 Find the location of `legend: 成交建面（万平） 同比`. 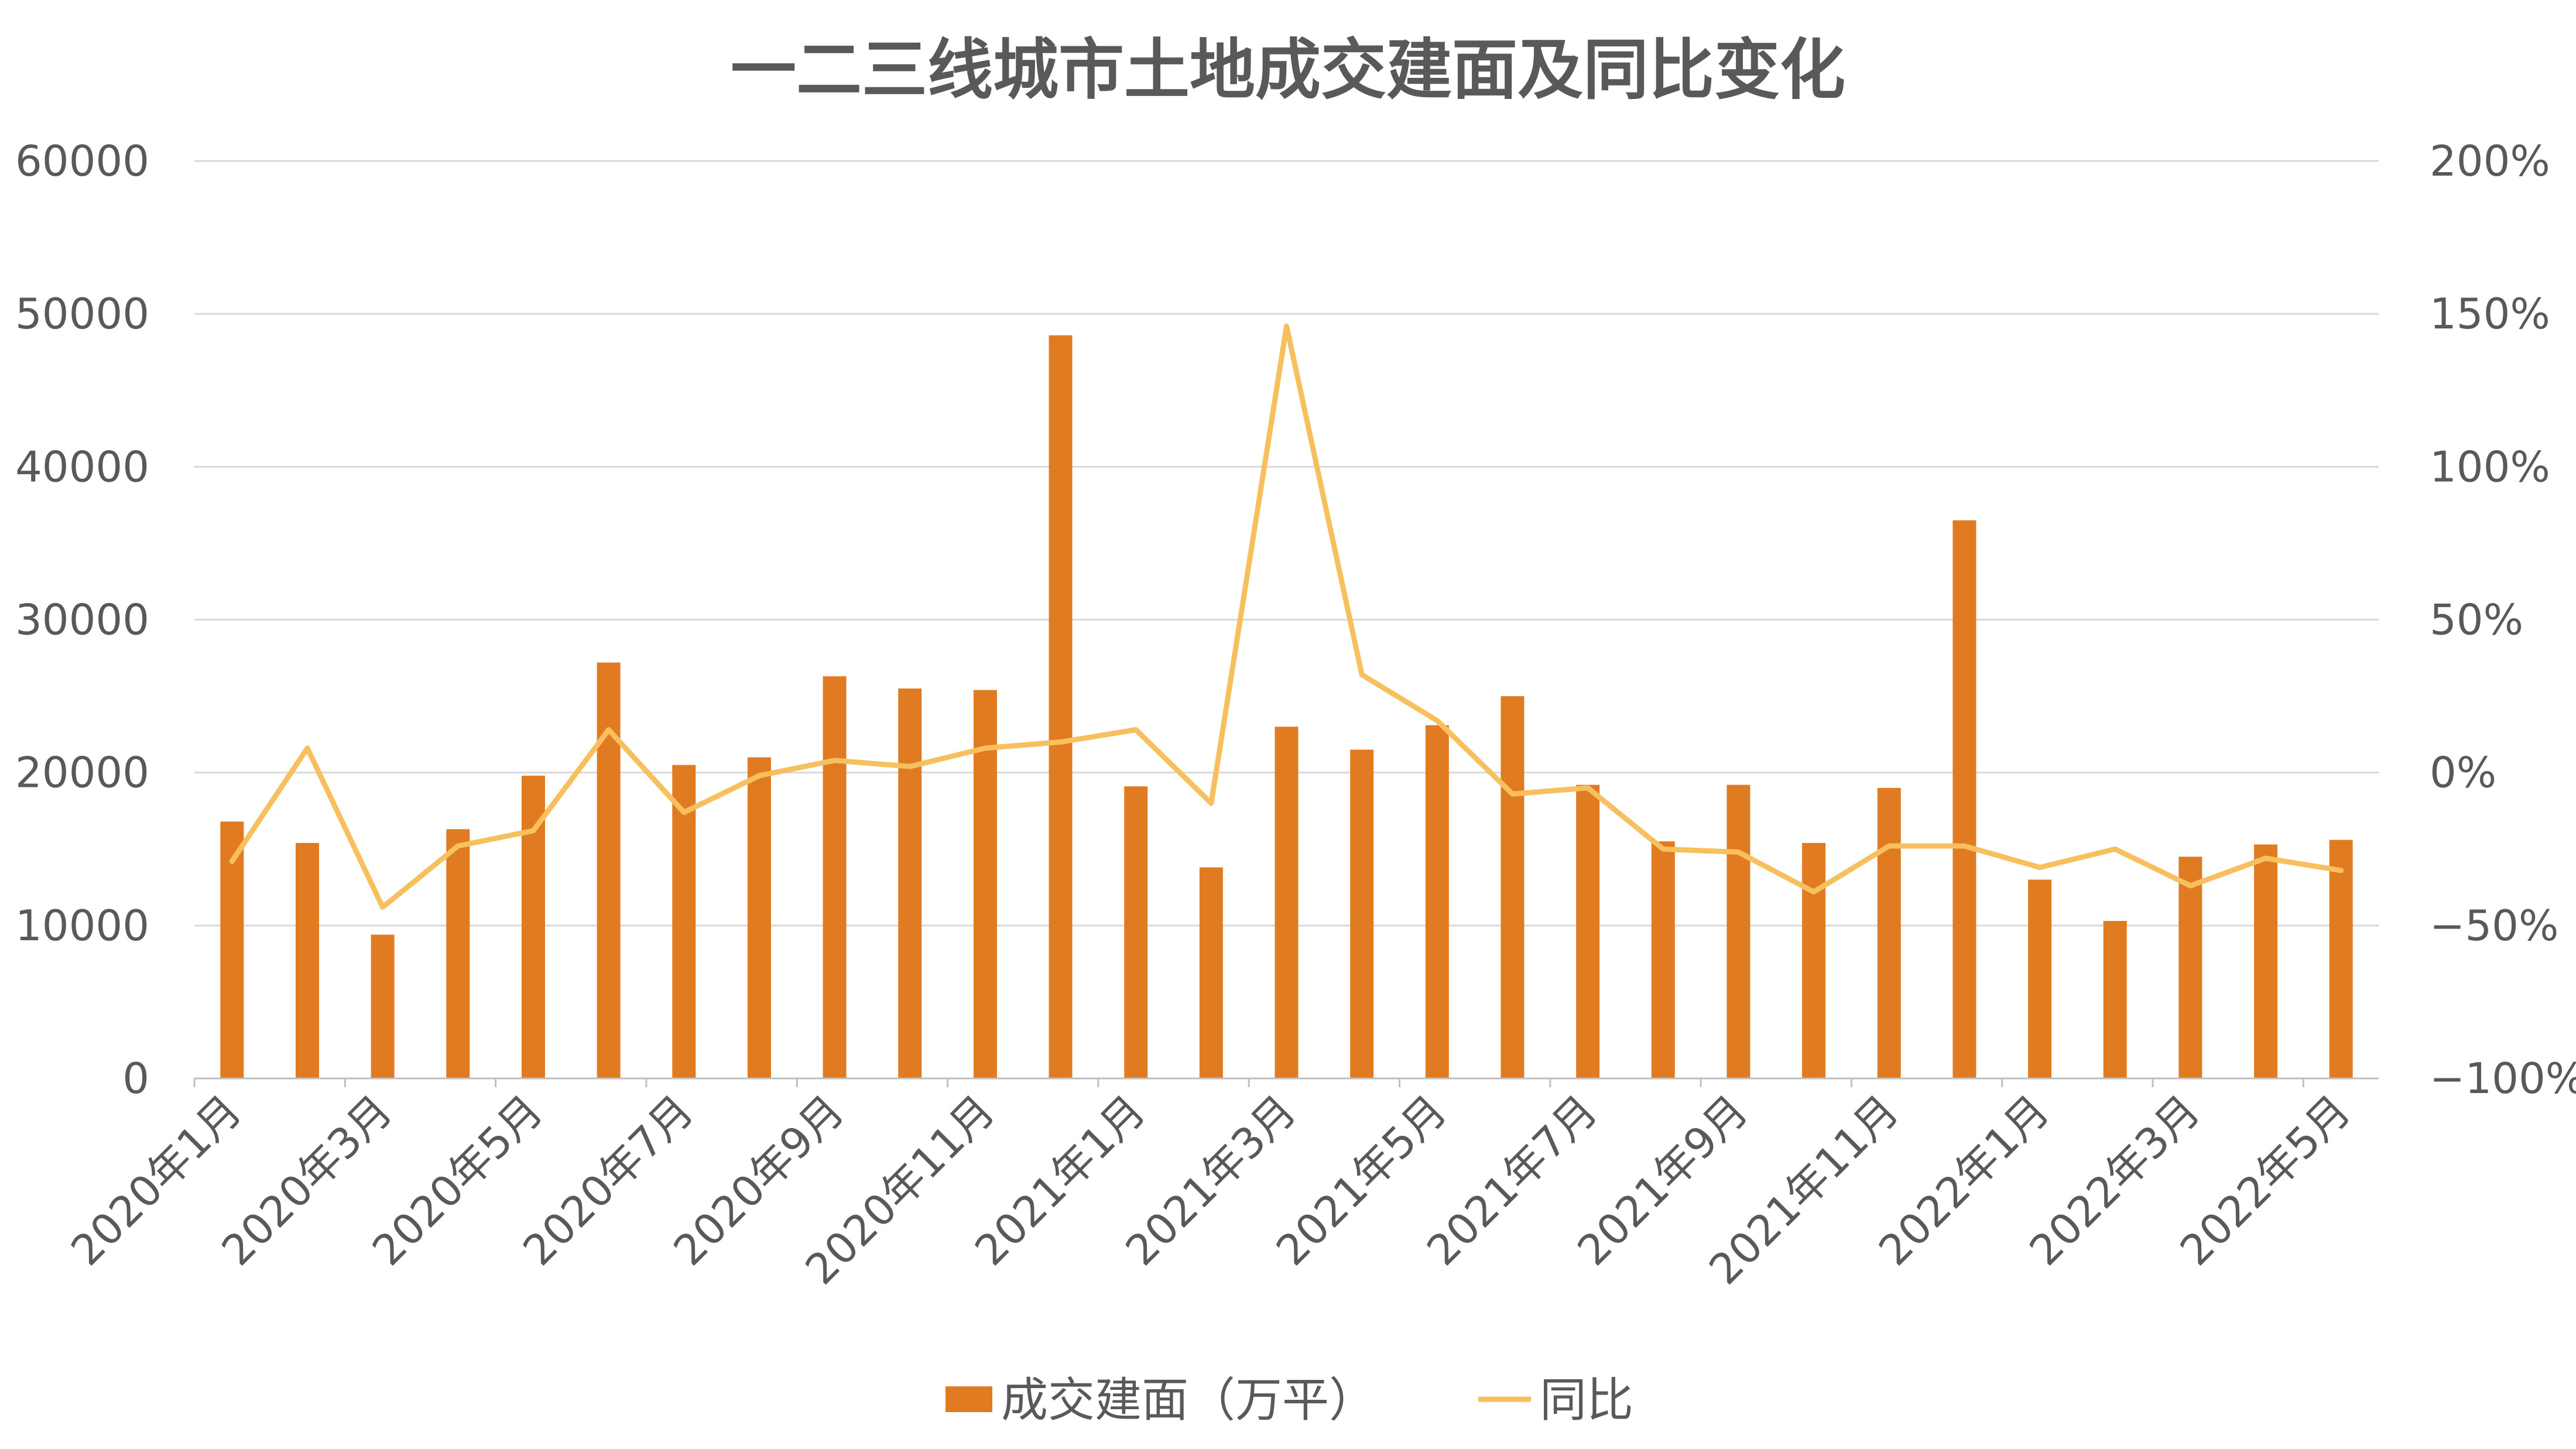

legend: 成交建面（万平） 同比 is located at coordinates (1289, 1400).